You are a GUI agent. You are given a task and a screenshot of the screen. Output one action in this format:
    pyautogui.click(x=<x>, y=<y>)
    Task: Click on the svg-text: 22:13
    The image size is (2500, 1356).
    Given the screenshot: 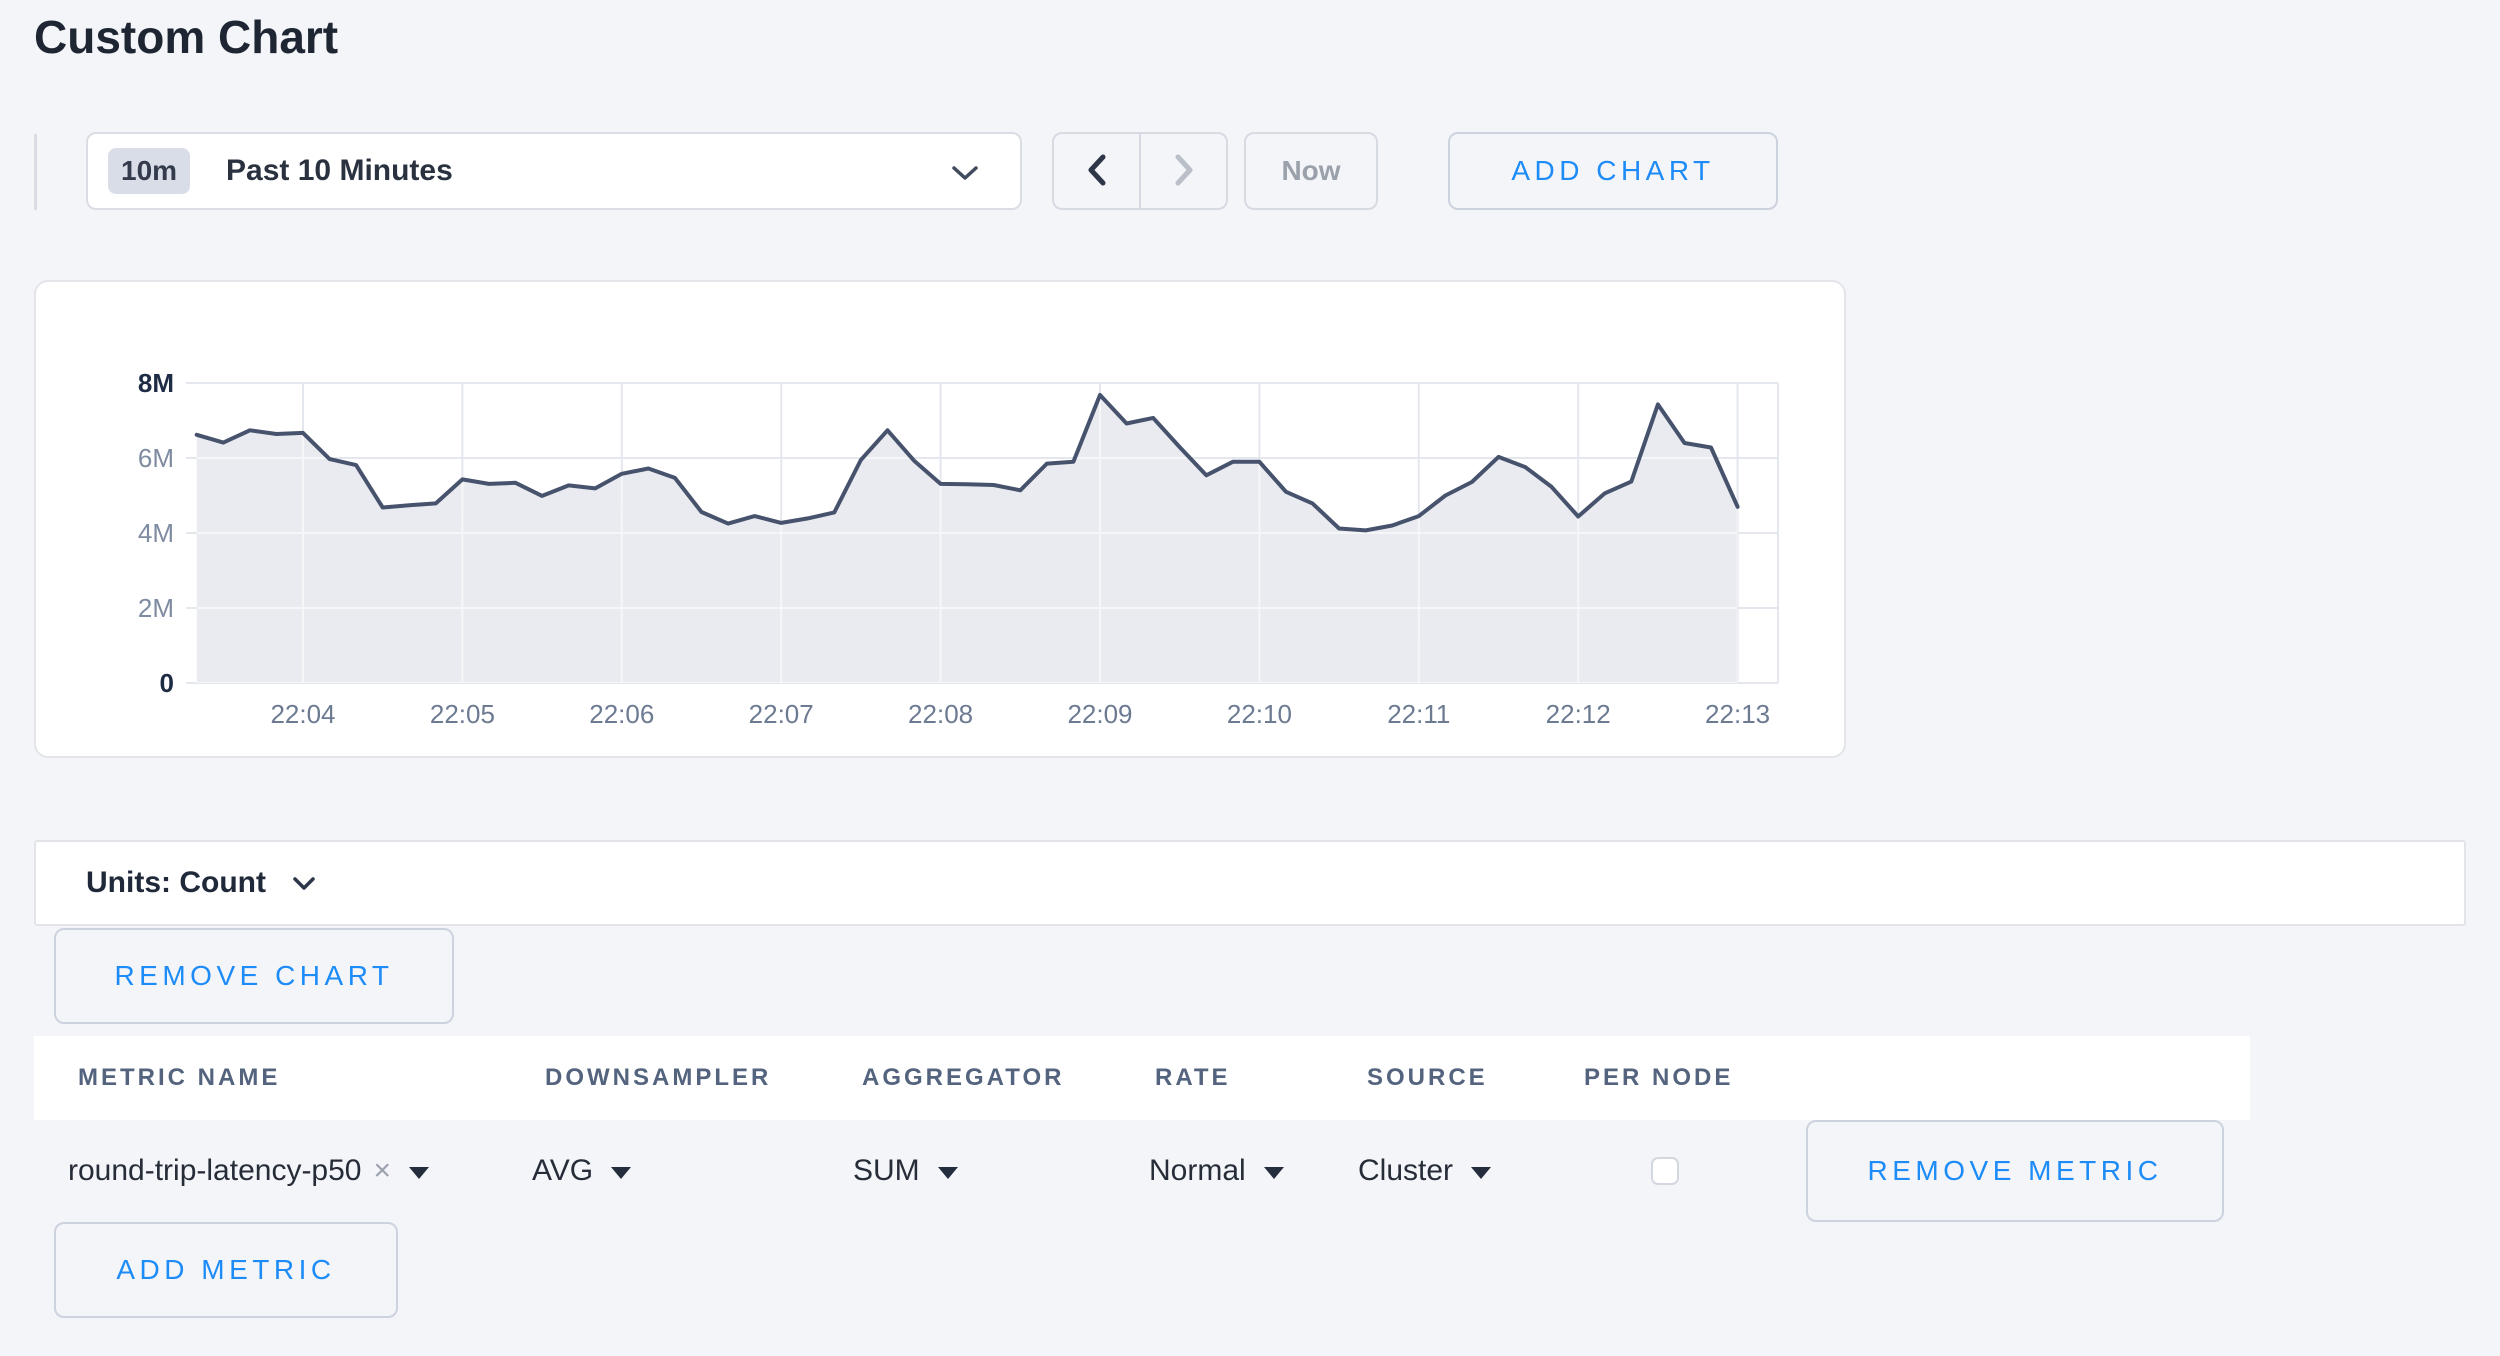 What is the action you would take?
    pyautogui.click(x=1737, y=714)
    